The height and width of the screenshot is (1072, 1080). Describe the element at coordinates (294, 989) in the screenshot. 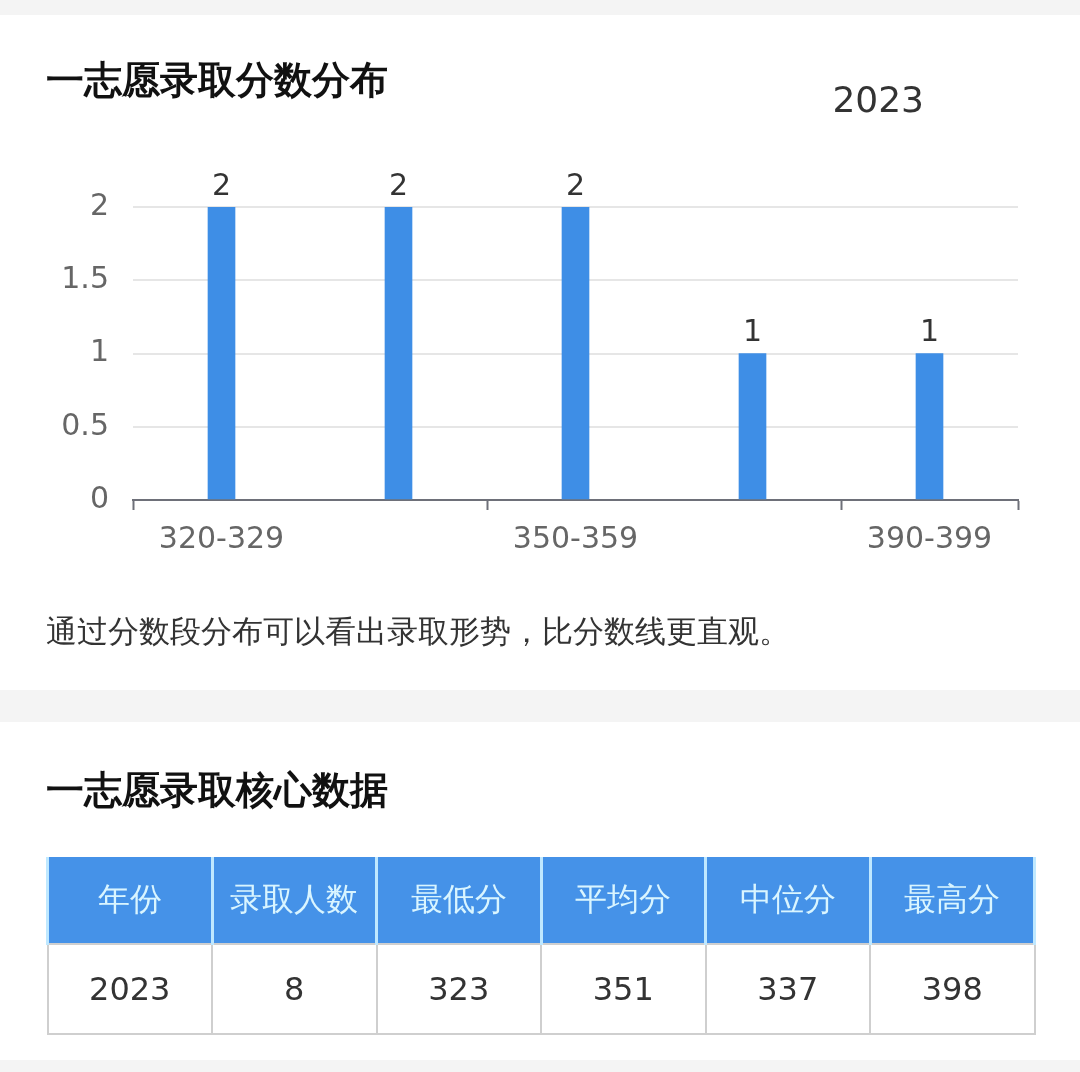

I see `data-label: 8` at that location.